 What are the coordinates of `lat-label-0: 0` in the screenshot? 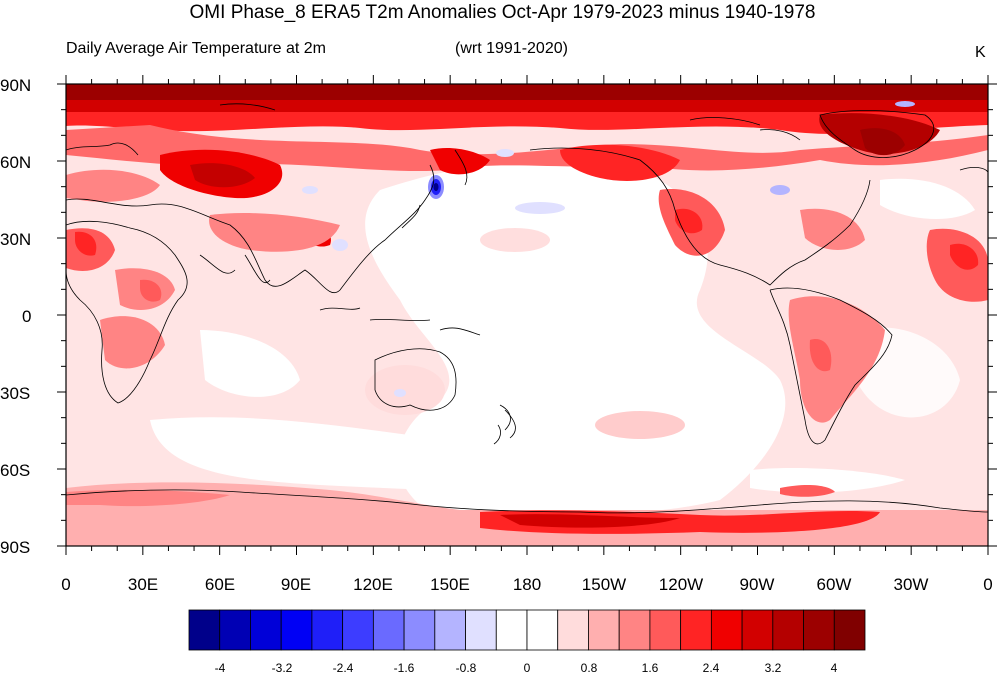 It's located at (26, 316).